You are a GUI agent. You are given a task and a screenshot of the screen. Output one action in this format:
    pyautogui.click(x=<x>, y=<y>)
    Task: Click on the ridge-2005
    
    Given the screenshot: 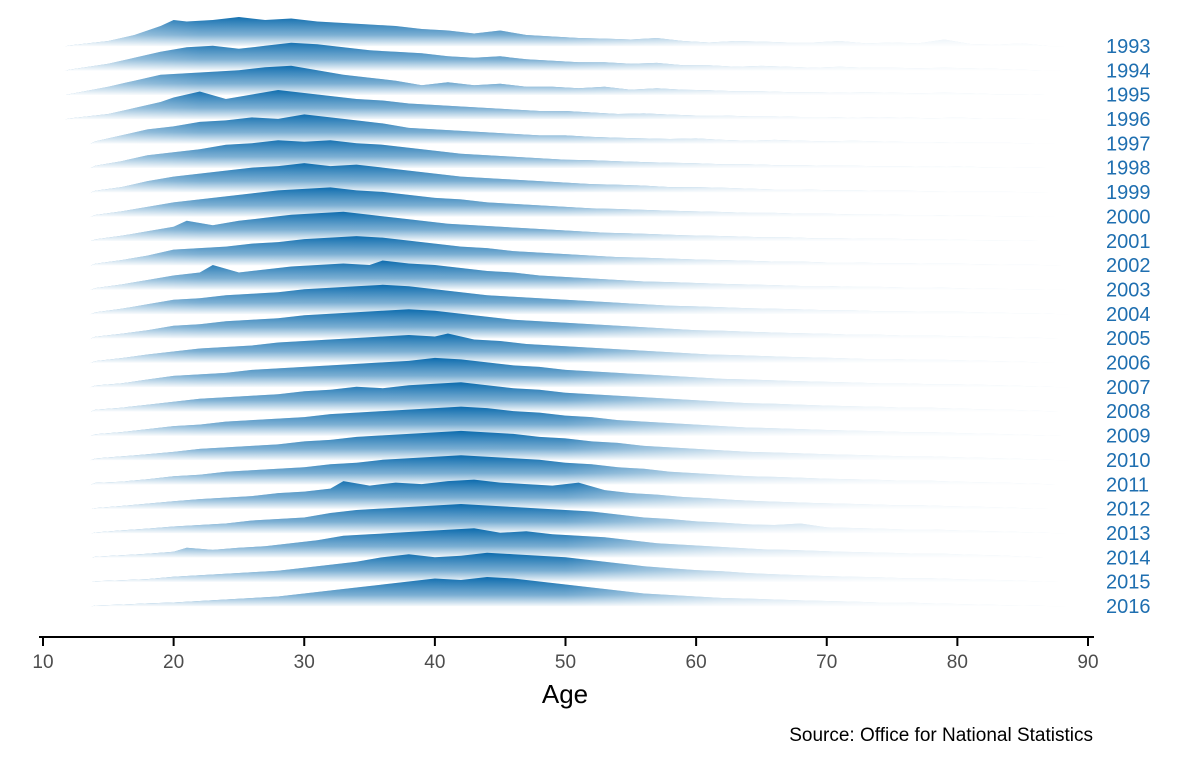 What is the action you would take?
    pyautogui.click(x=588, y=324)
    